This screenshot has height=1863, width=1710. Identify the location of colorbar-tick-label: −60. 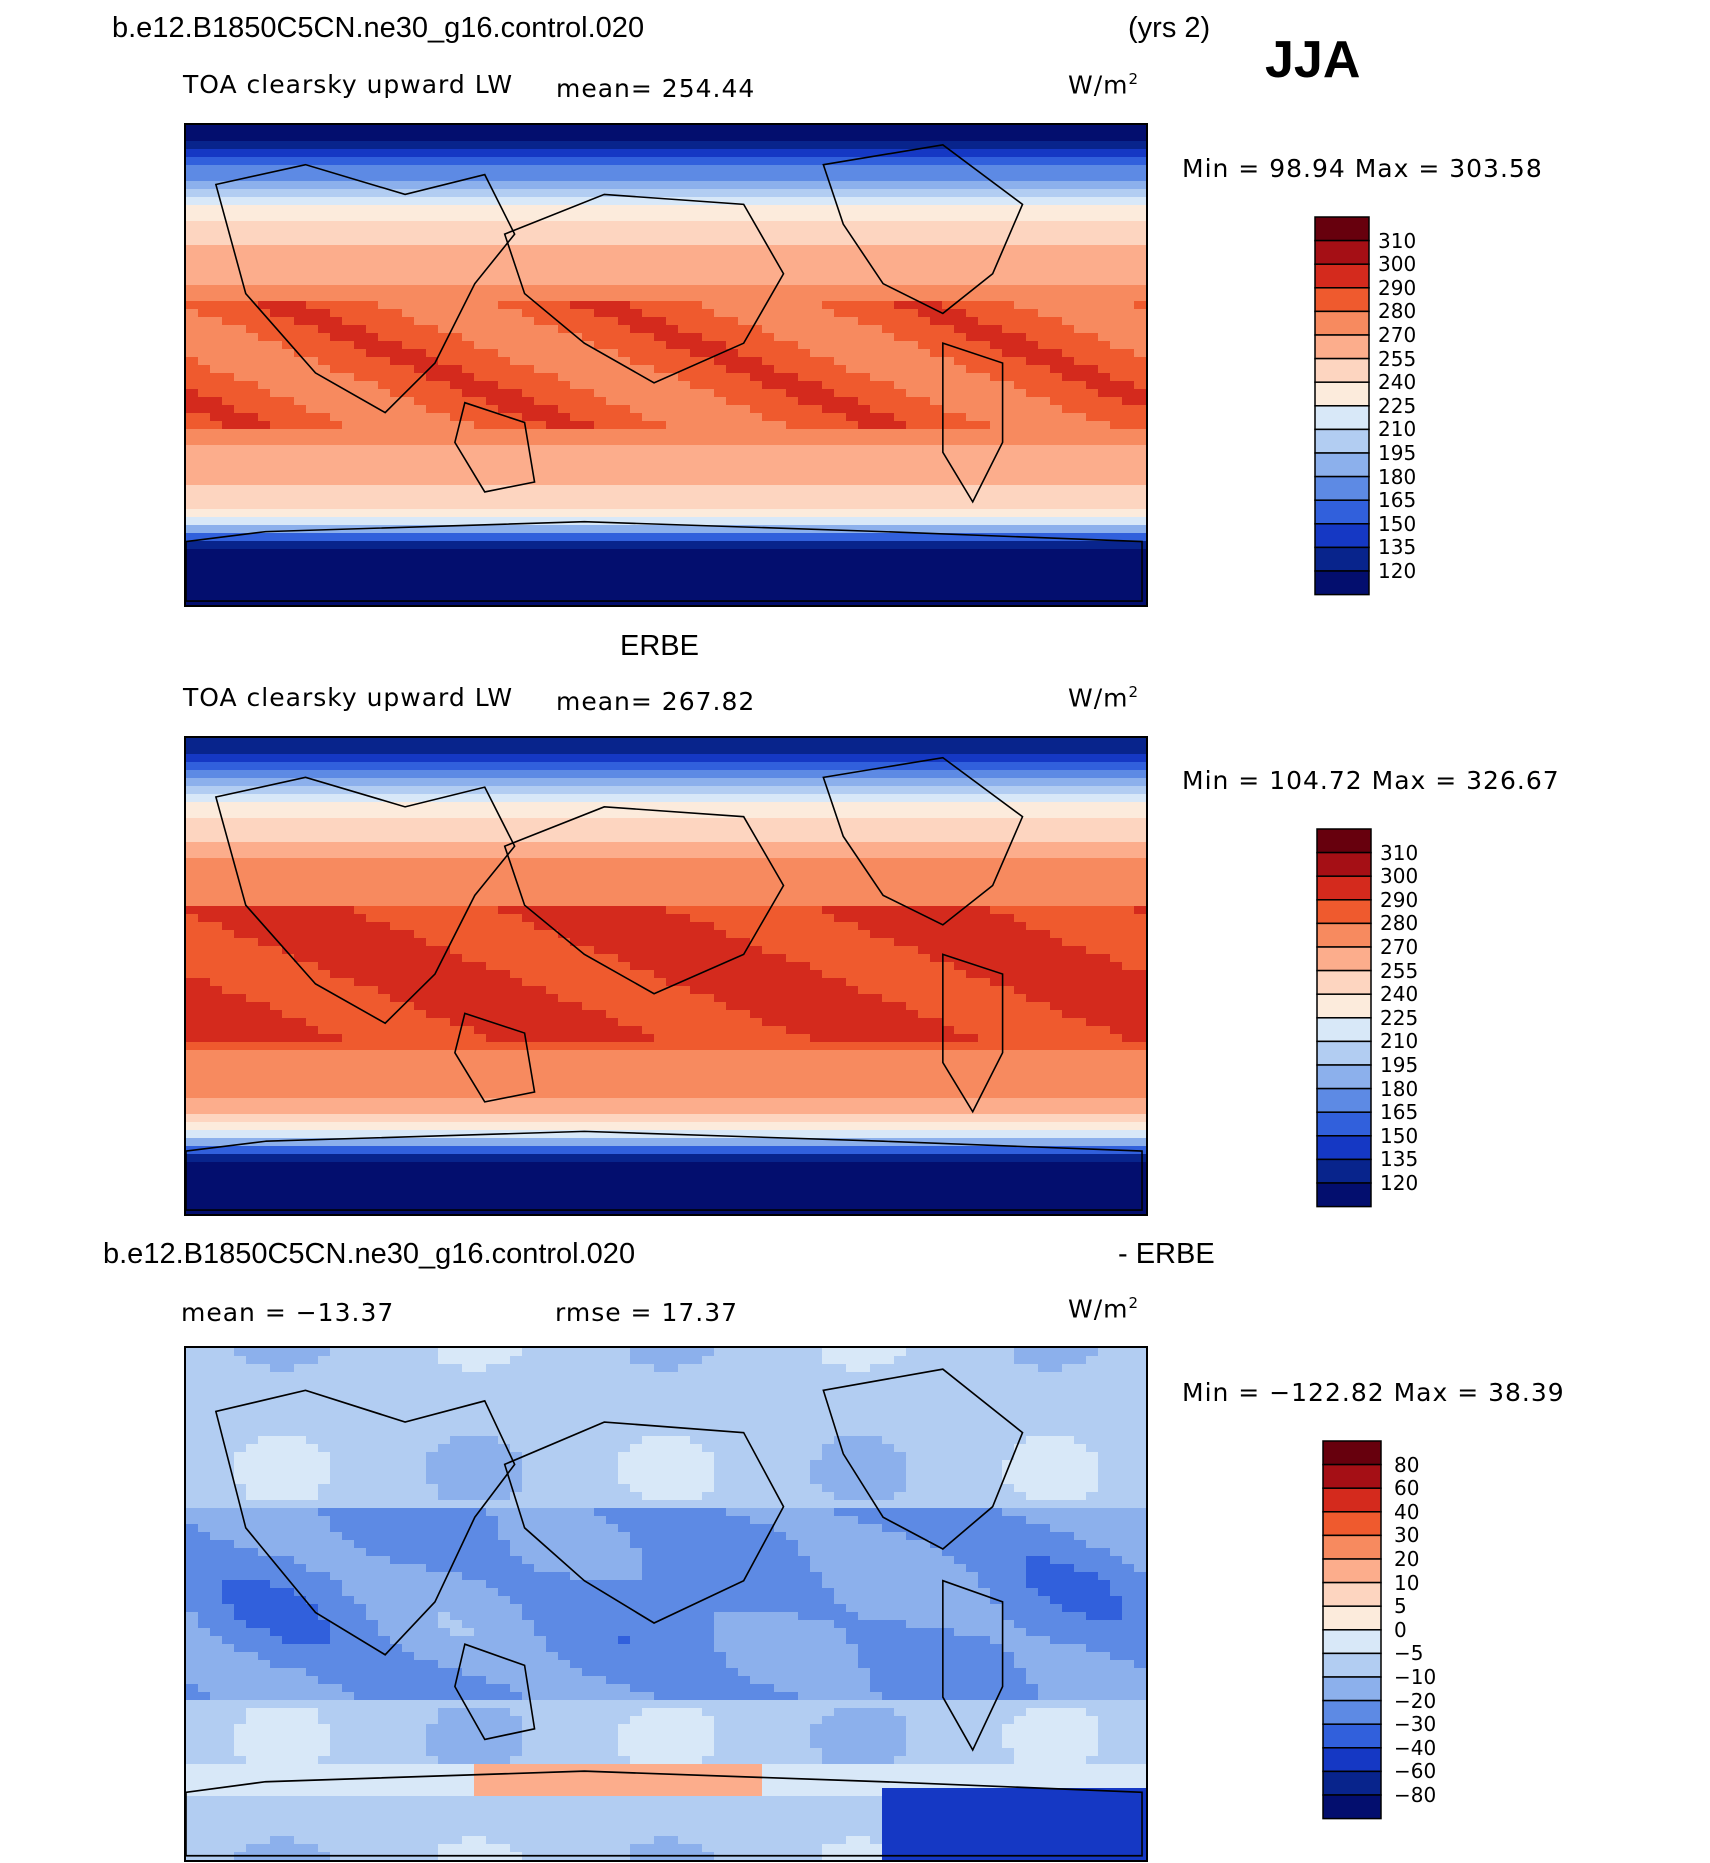
(1415, 1771).